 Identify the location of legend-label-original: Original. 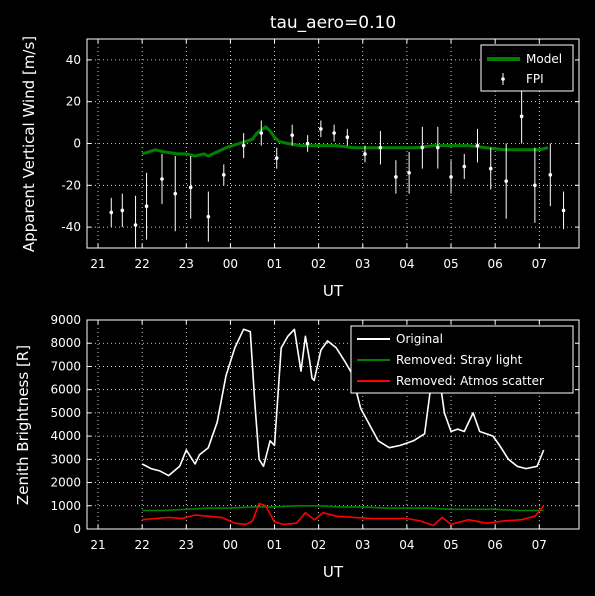
(419, 339).